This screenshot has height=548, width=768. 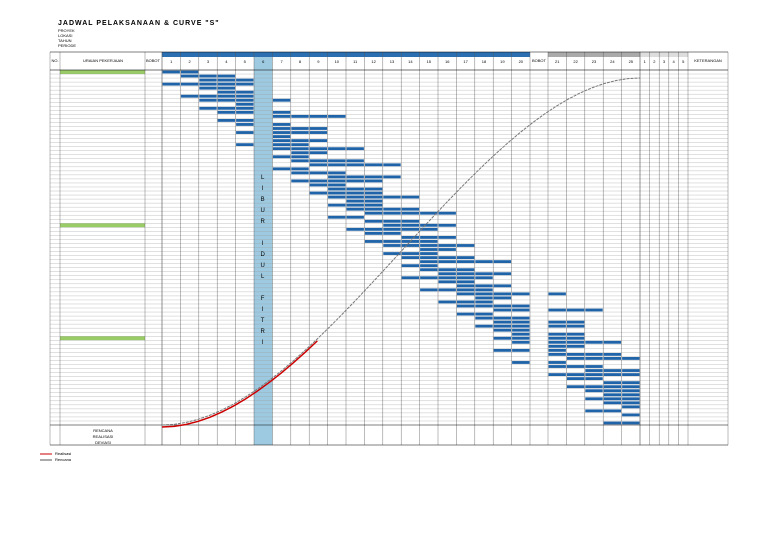 What do you see at coordinates (337, 61) in the screenshot?
I see `week-no: 10` at bounding box center [337, 61].